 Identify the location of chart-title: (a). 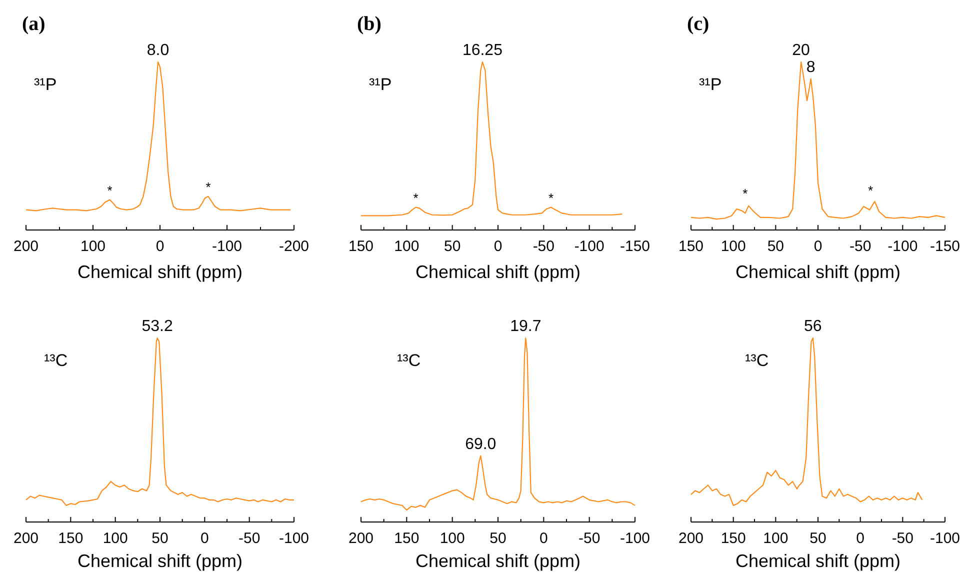
(34, 24).